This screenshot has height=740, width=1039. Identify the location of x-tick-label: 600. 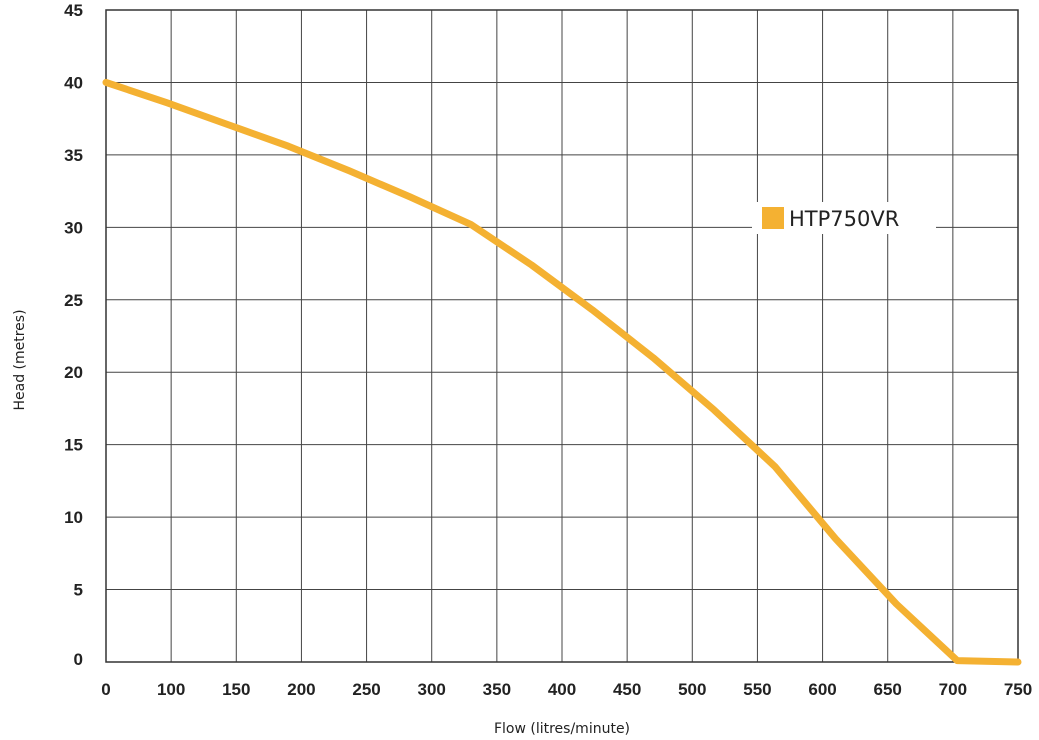
(822, 689).